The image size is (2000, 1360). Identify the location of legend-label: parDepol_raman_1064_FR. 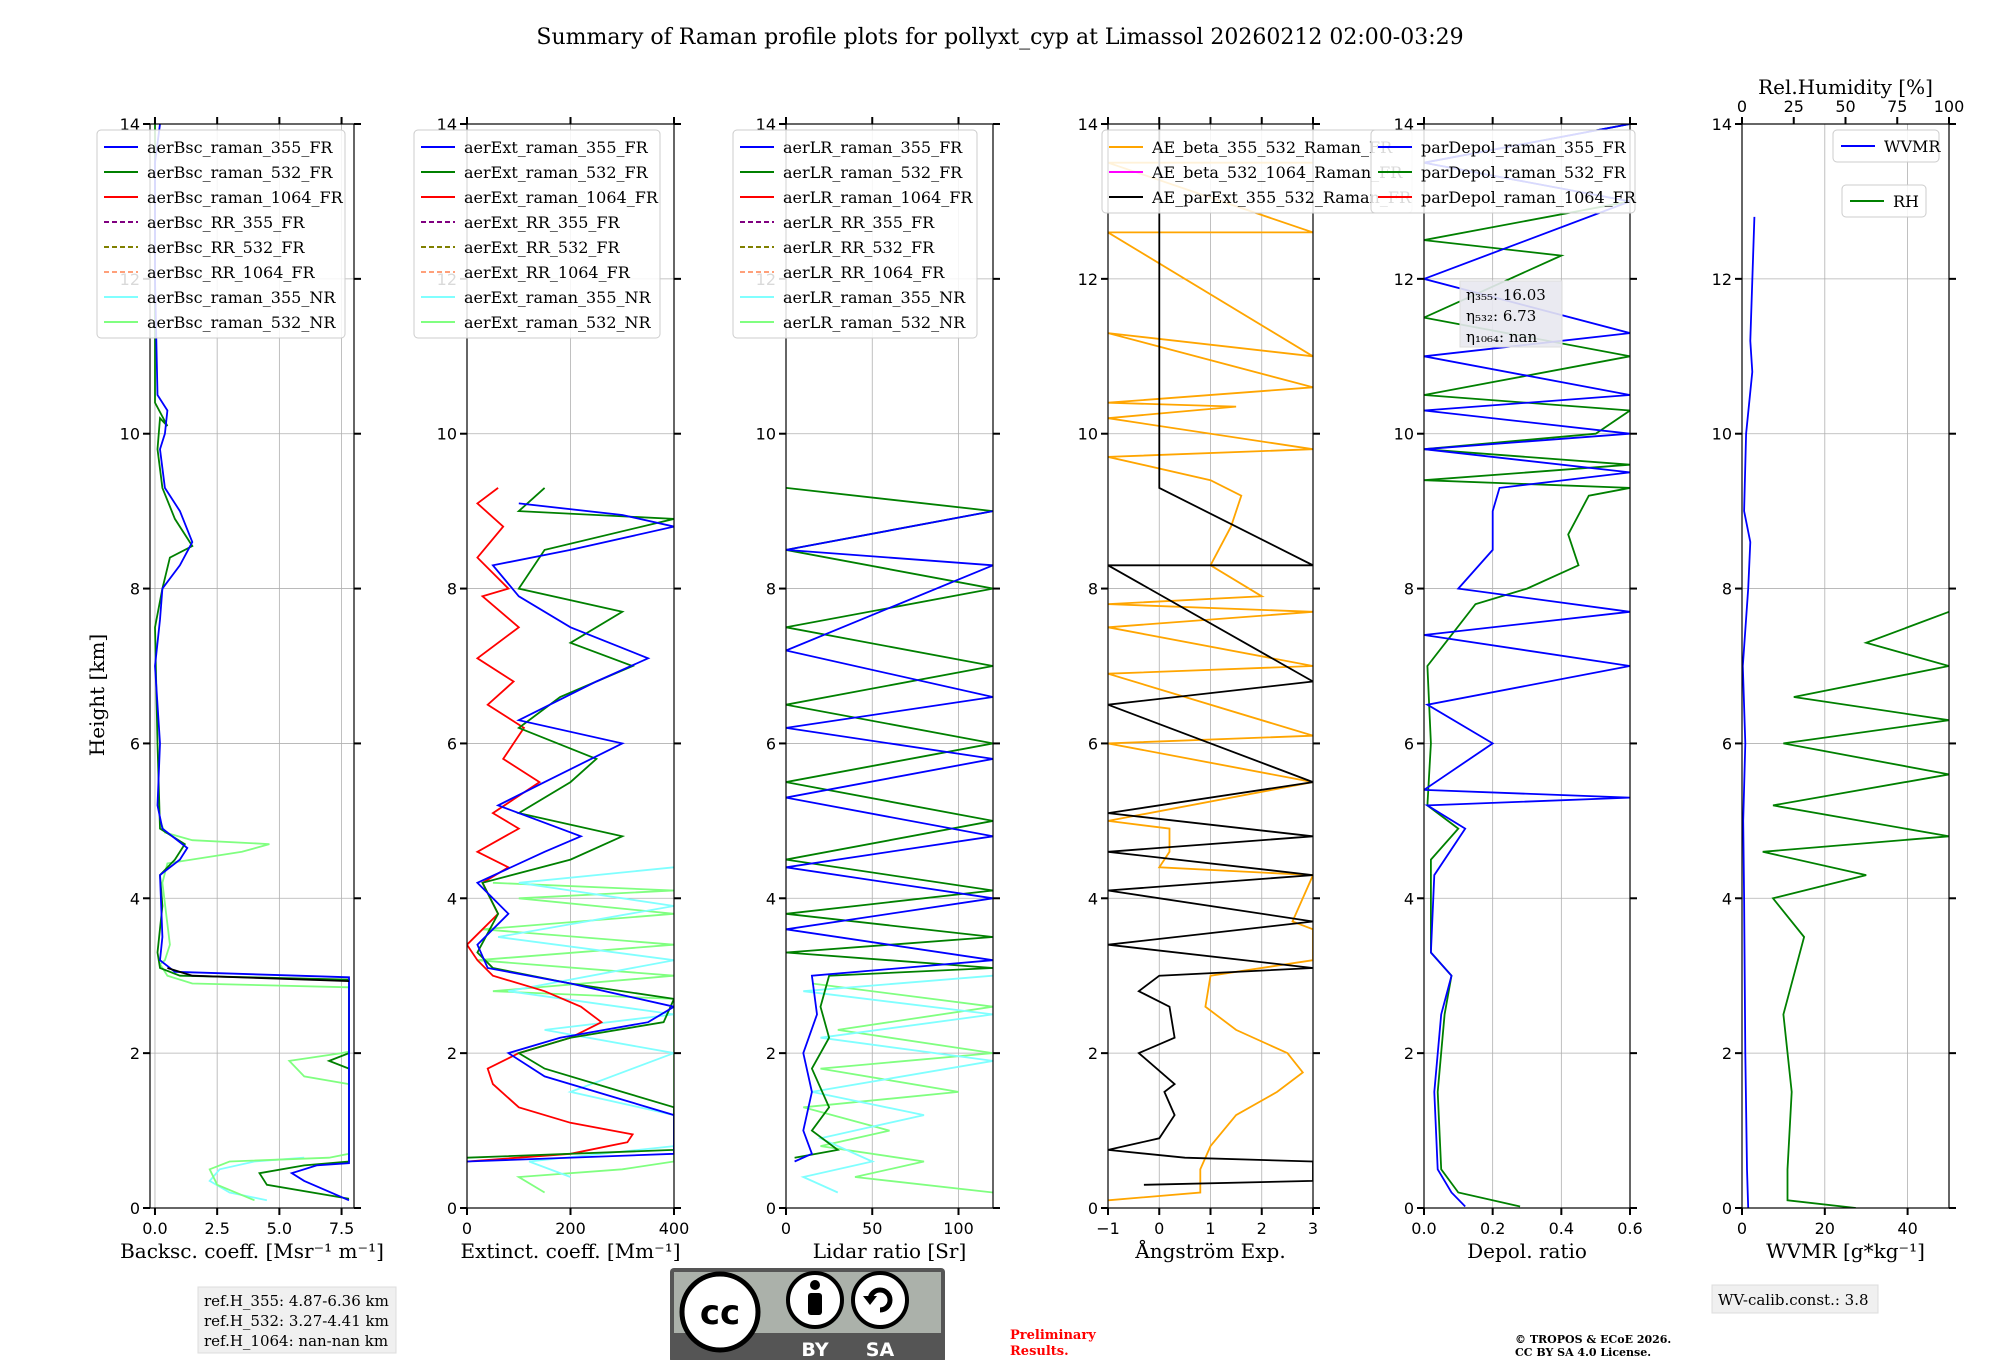
(1529, 197).